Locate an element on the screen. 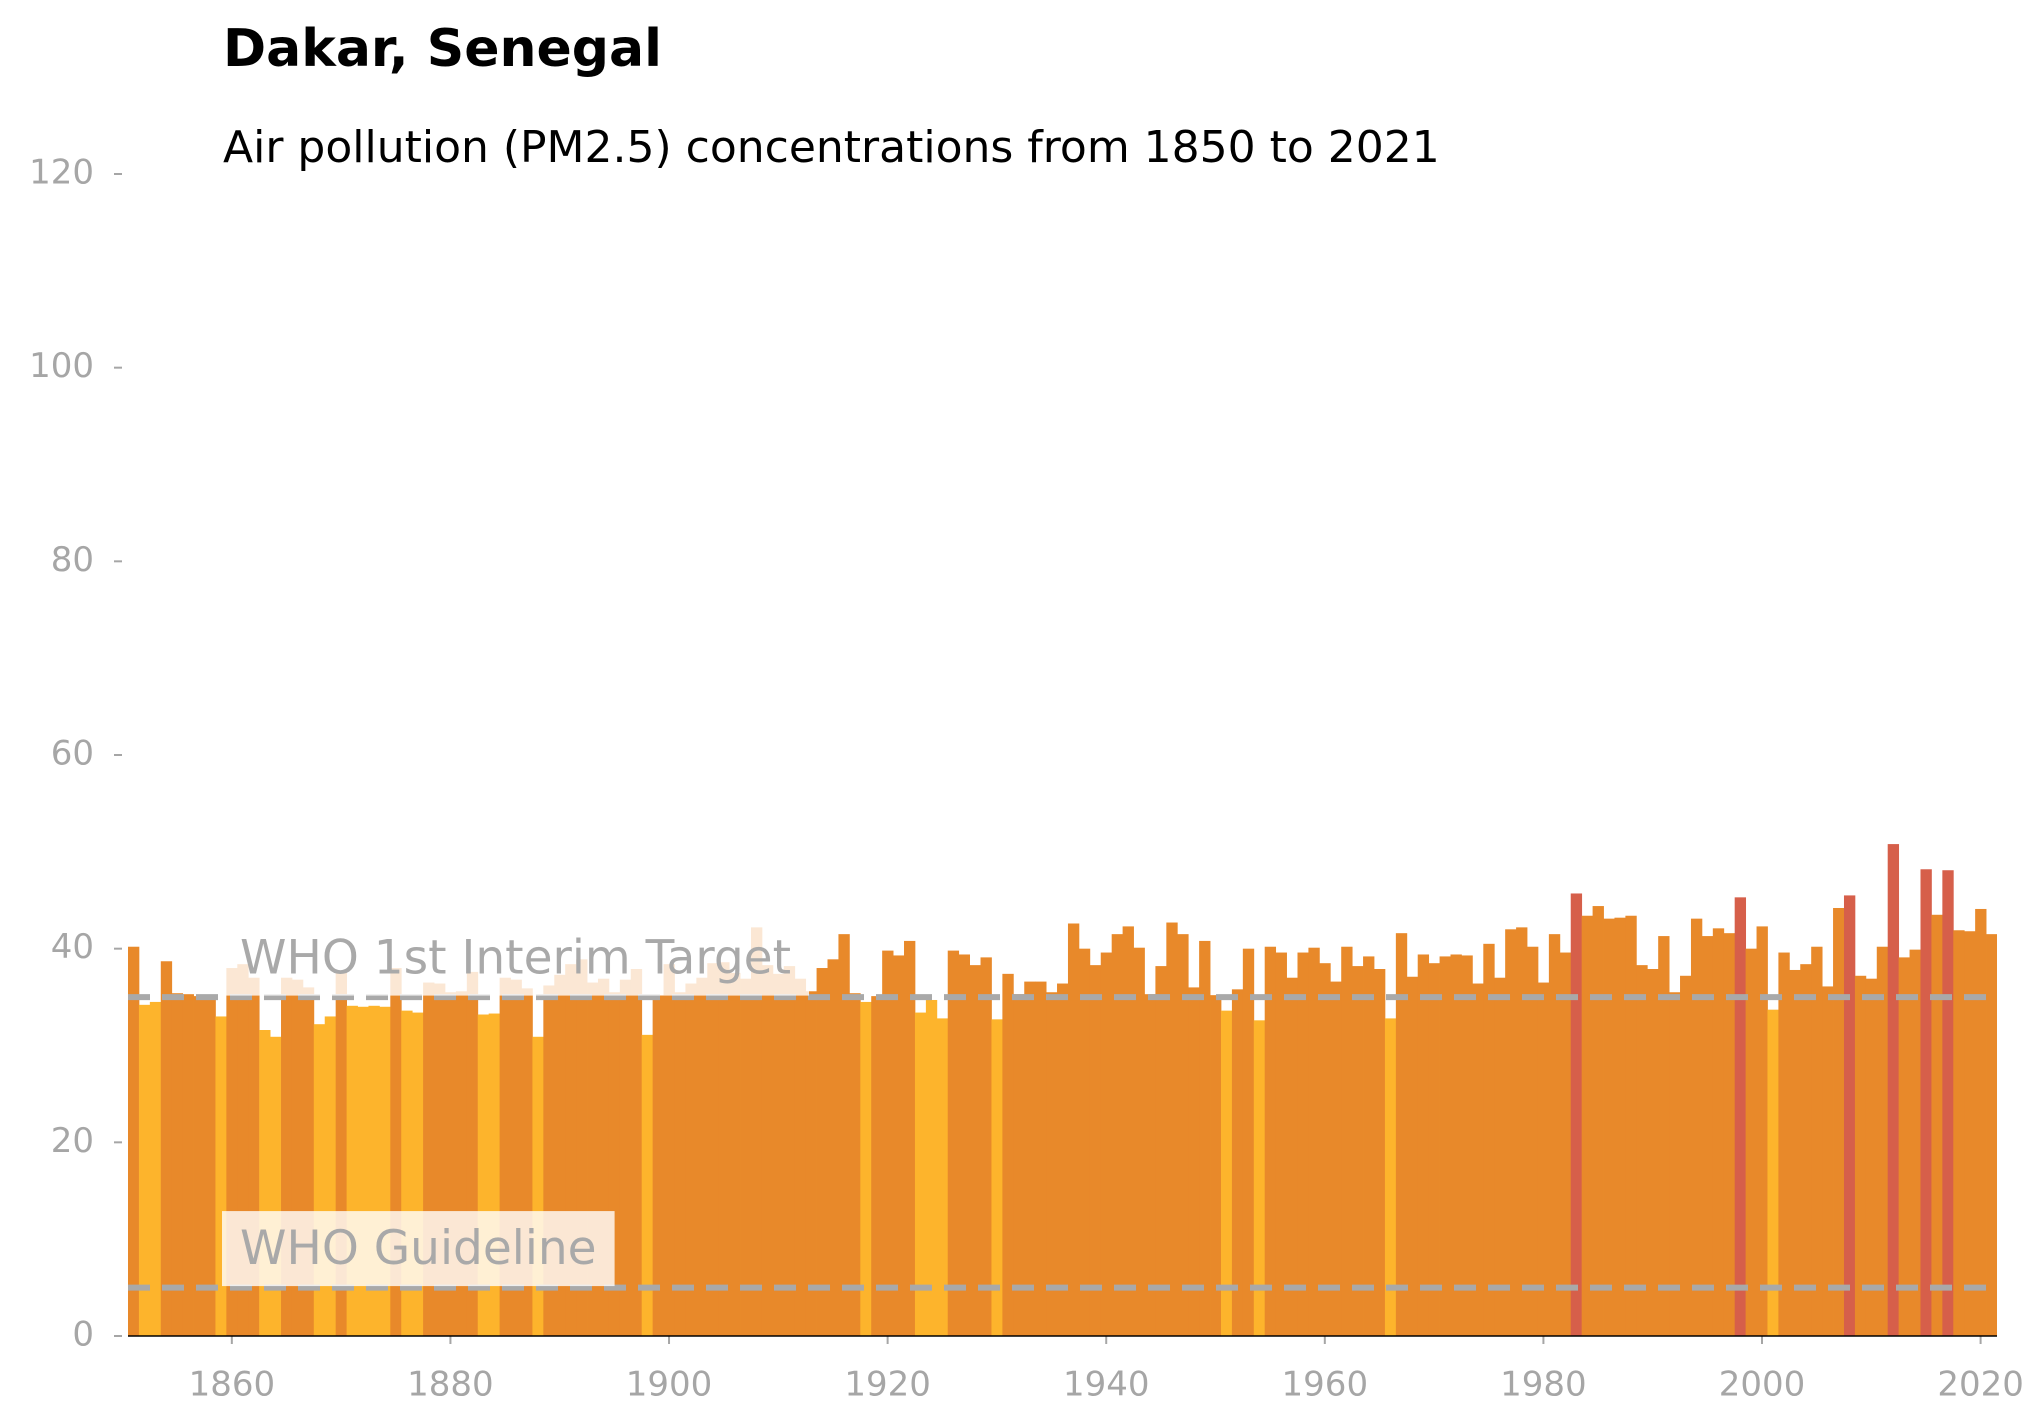 This screenshot has height=1415, width=2043. y-tick-label: 0 is located at coordinates (83, 1335).